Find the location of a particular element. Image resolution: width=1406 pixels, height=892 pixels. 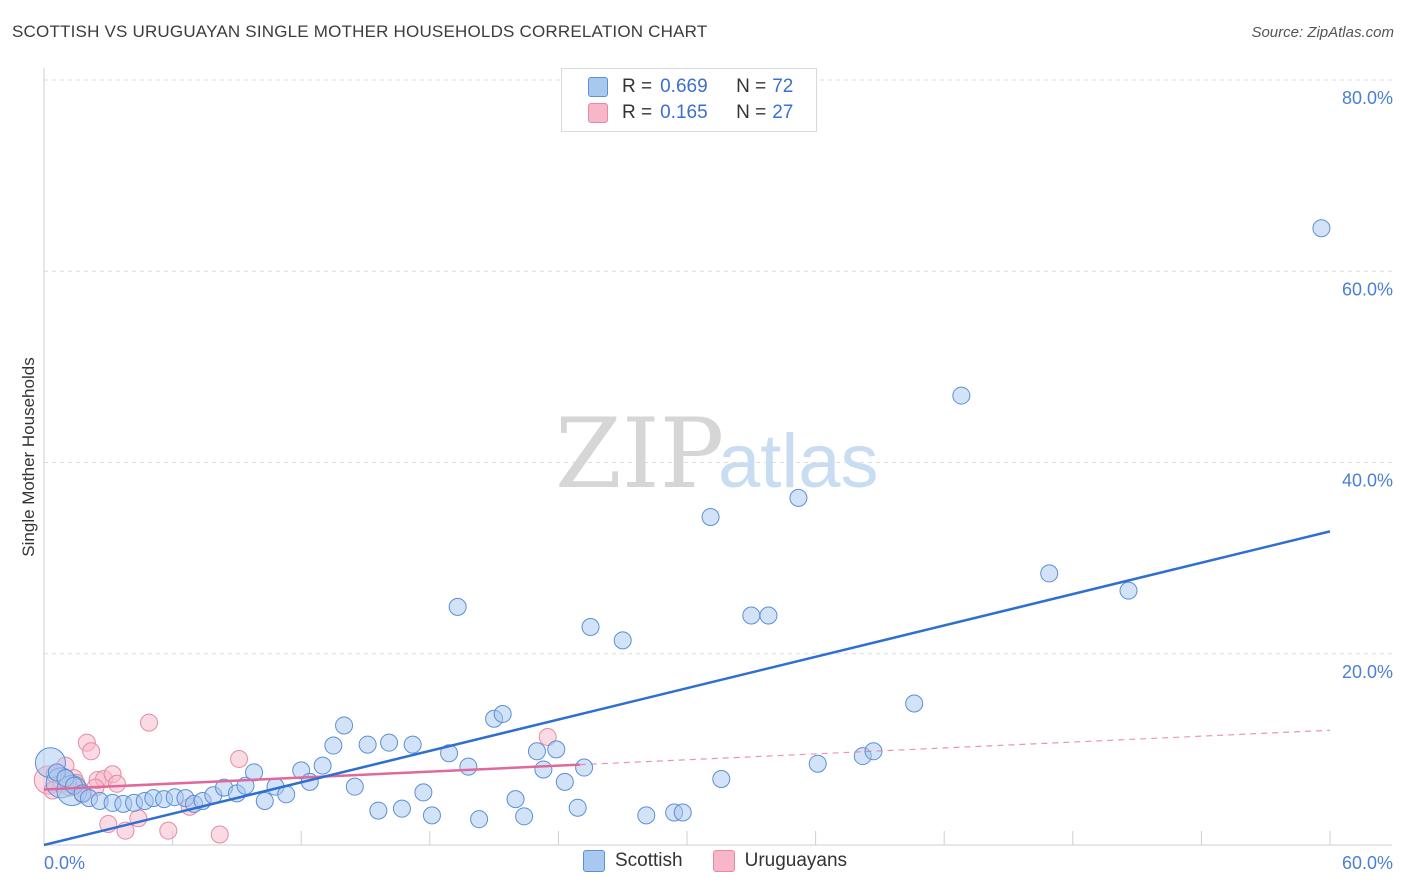

legend-r-value: 0.165 is located at coordinates (684, 112).